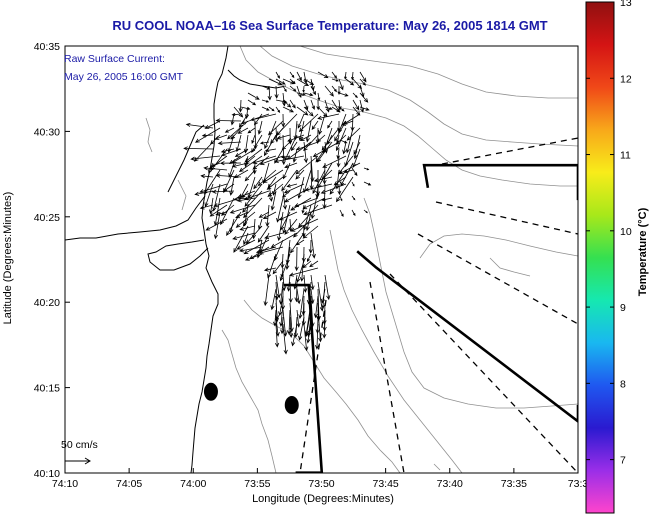  What do you see at coordinates (79, 445) in the screenshot?
I see `scale-label: 50 cm/s` at bounding box center [79, 445].